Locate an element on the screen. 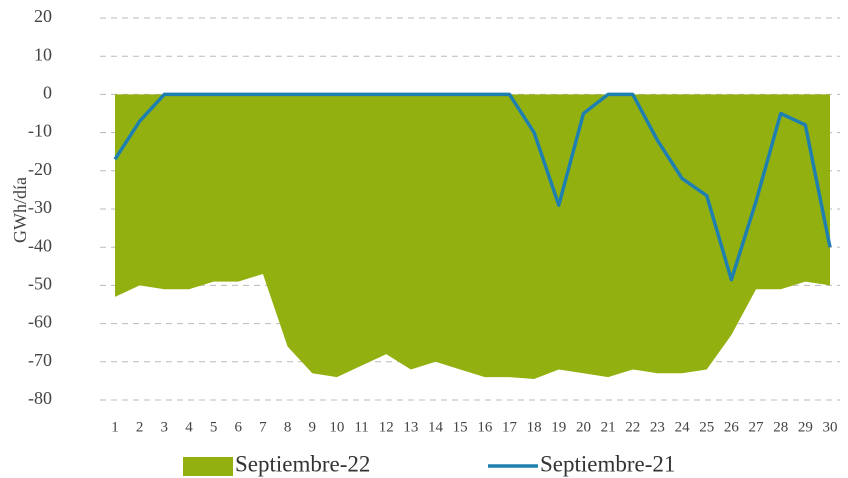  y-tick-label: -20 is located at coordinates (40, 169).